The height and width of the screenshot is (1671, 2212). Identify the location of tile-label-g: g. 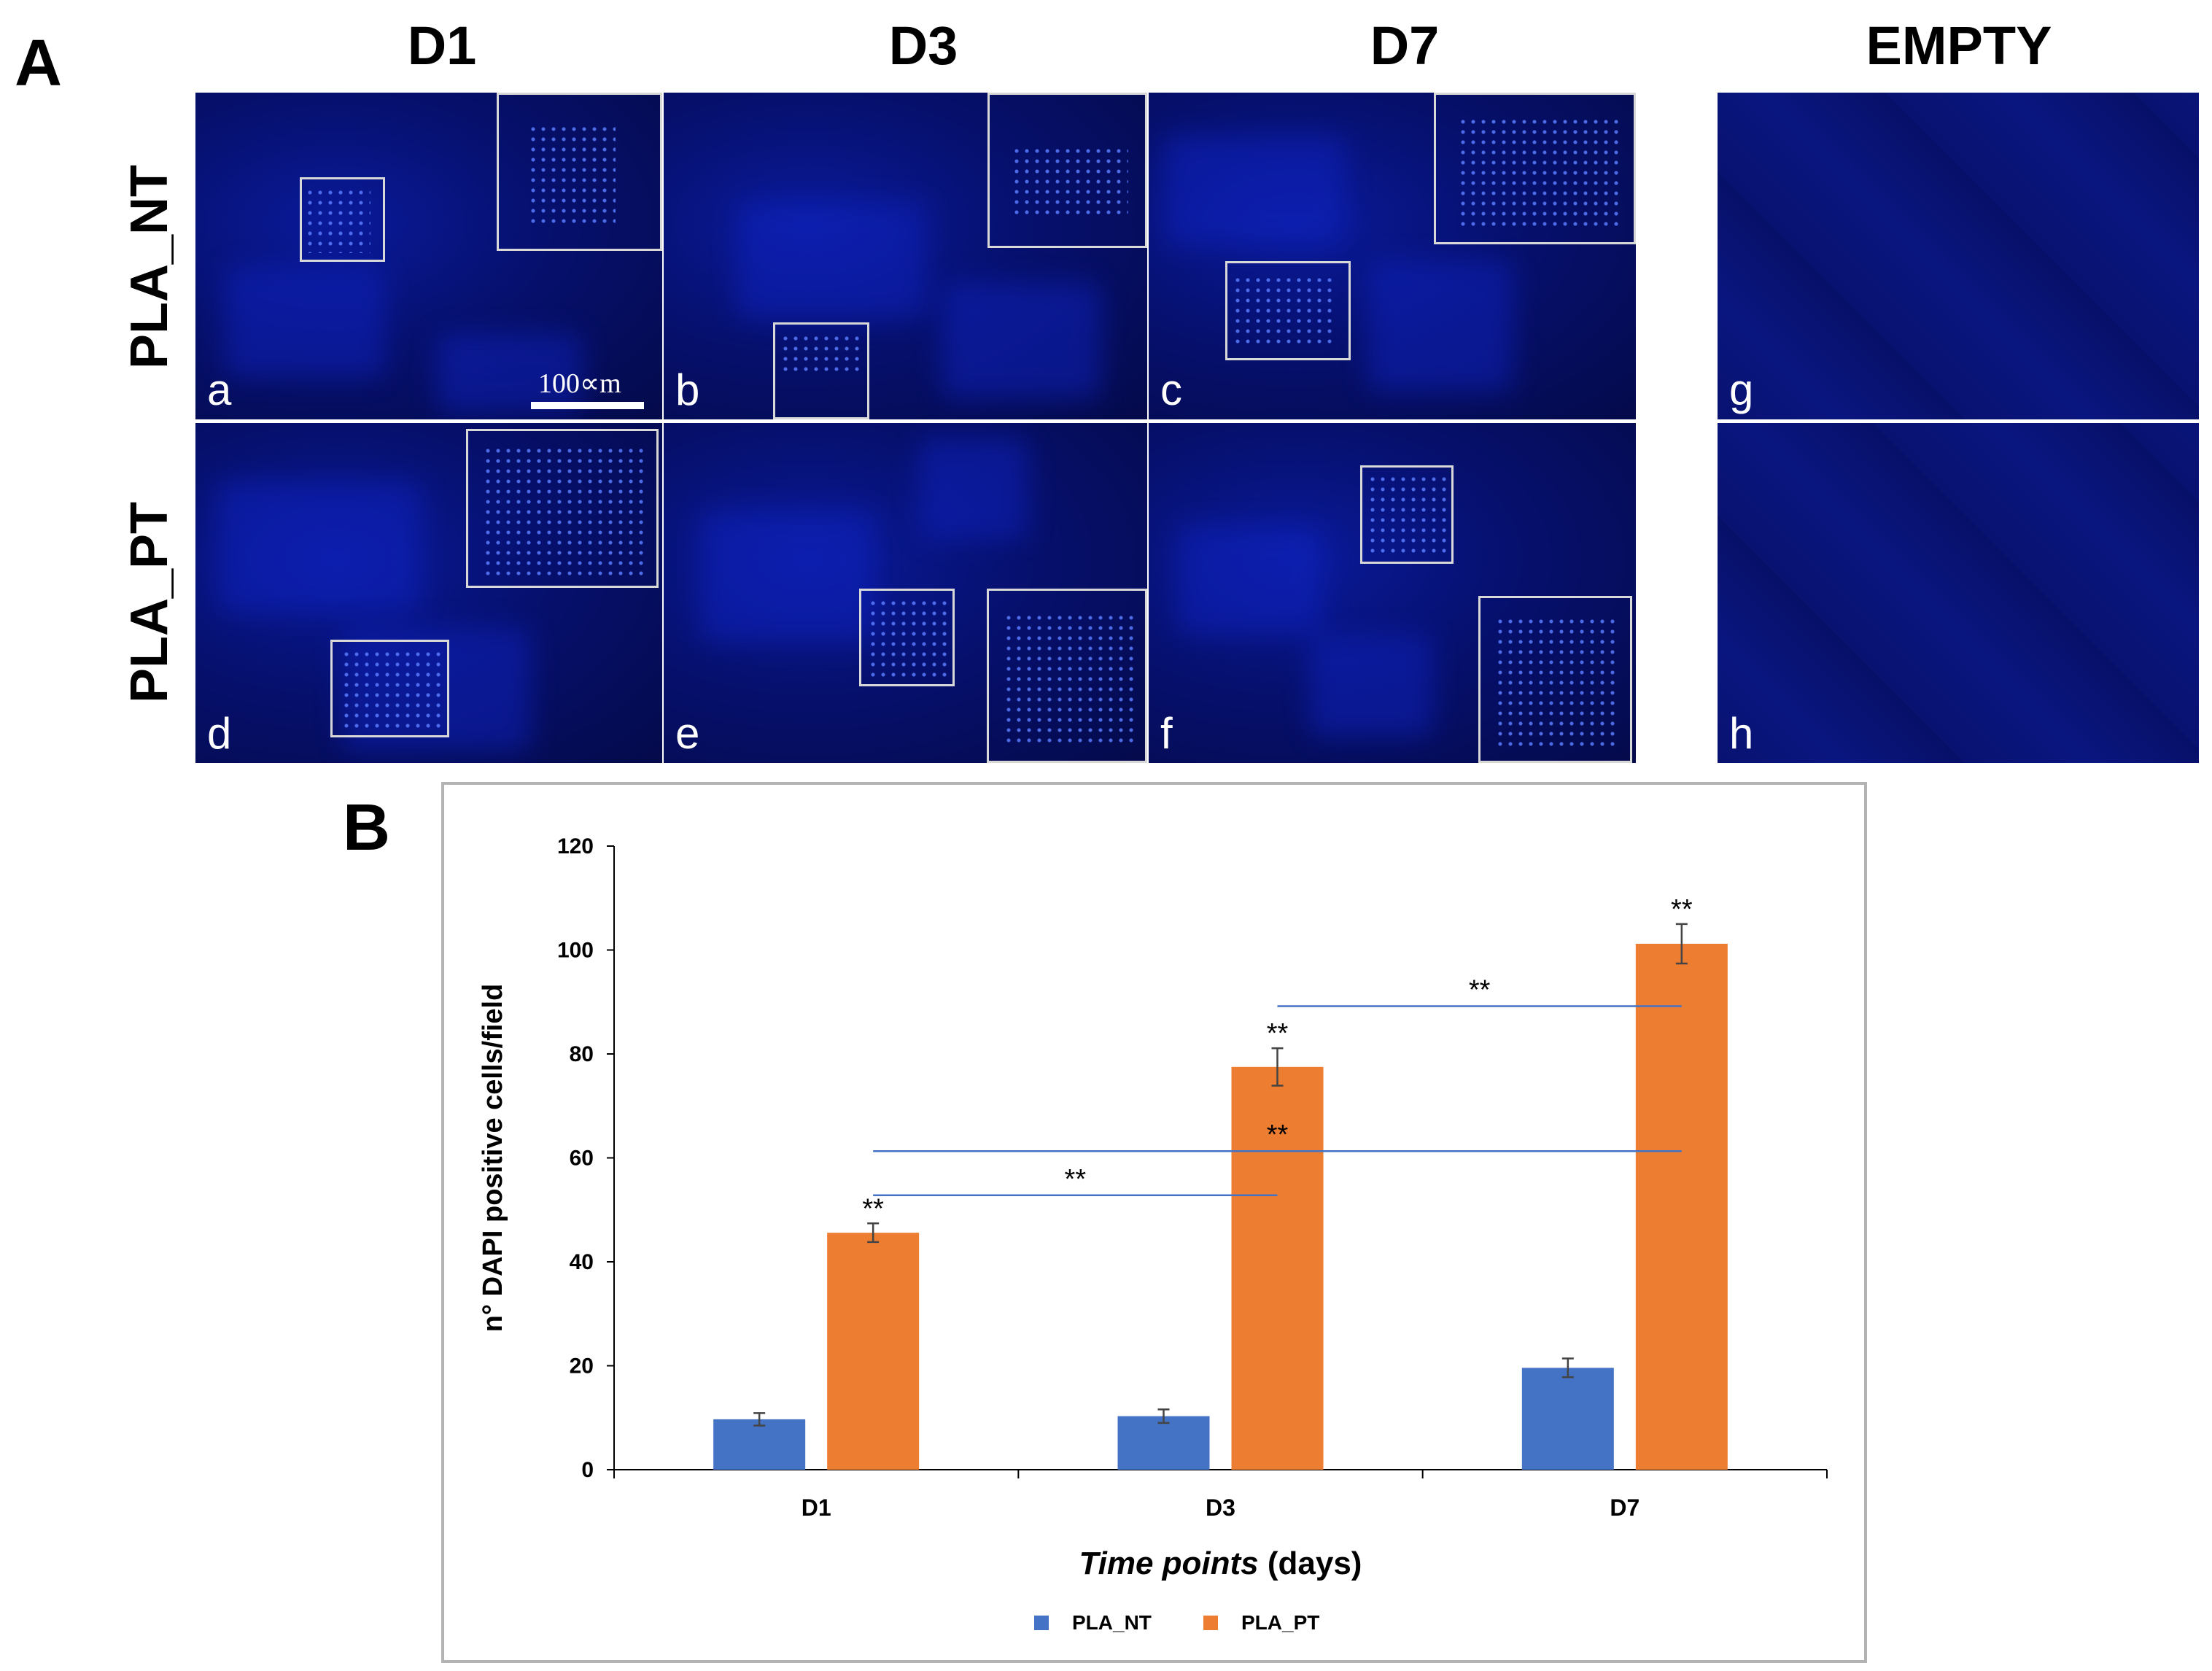
(1741, 389).